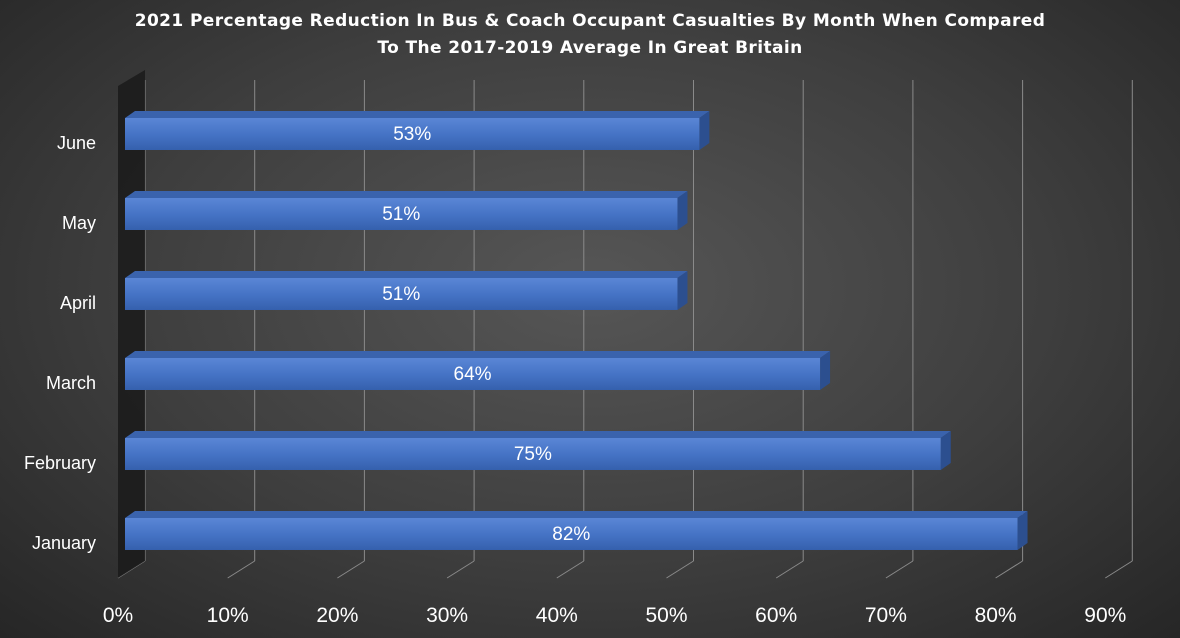 The image size is (1180, 638). I want to click on category-label: June, so click(76, 143).